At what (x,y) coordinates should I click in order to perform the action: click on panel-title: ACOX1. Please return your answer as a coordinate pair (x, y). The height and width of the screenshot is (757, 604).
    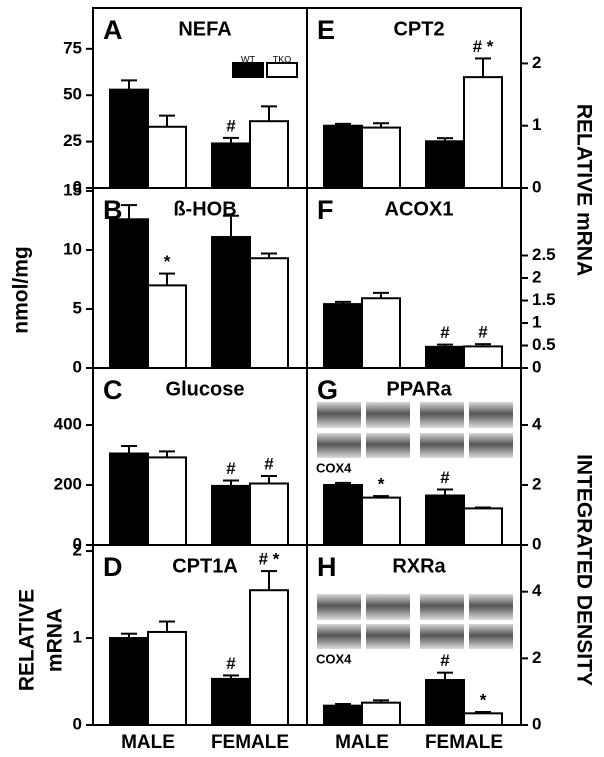
    Looking at the image, I should click on (419, 209).